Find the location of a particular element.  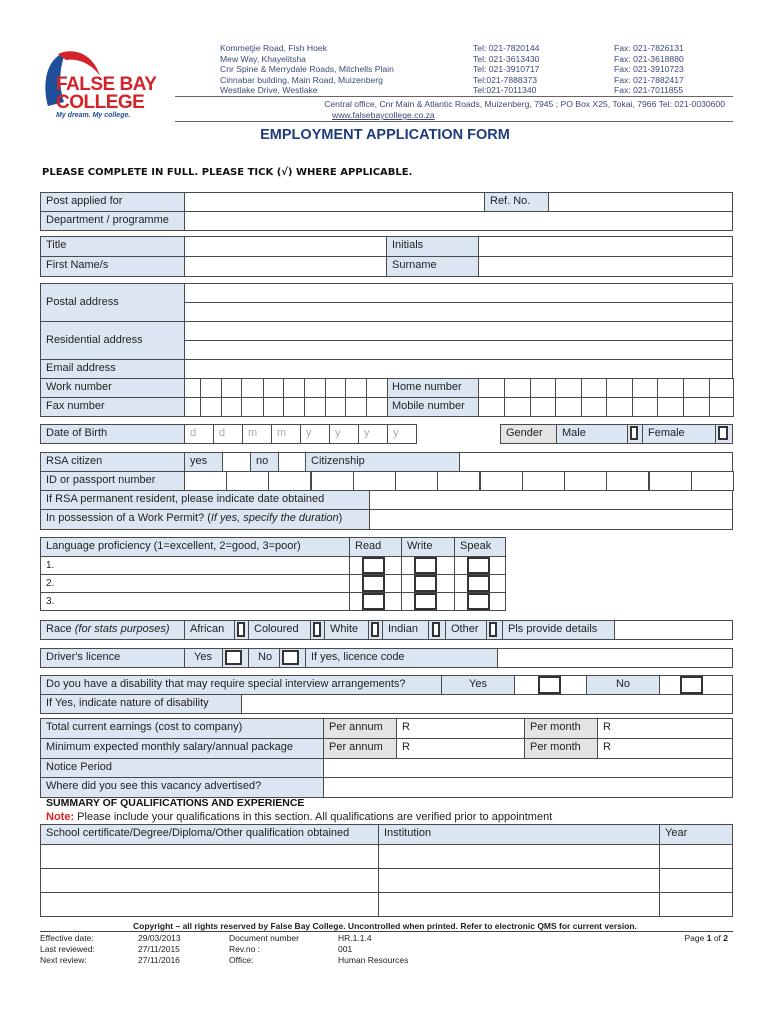

citizenship-input is located at coordinates (596, 462).